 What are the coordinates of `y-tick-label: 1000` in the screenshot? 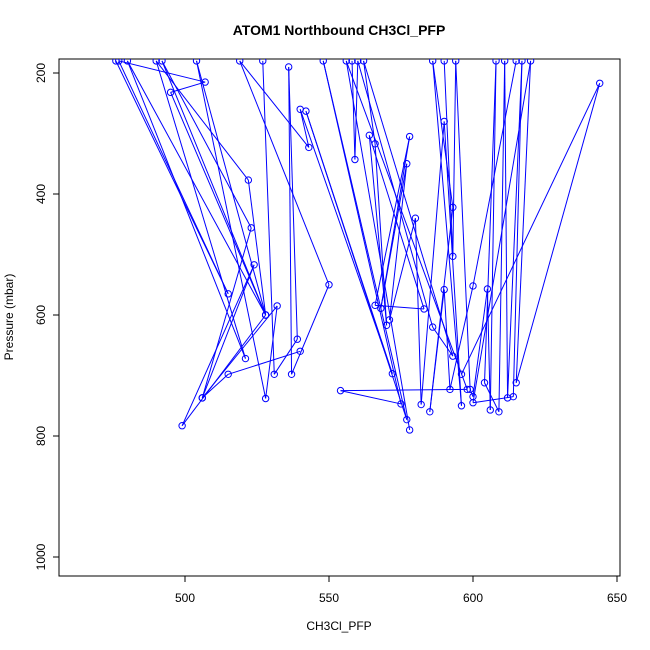 It's located at (41, 556).